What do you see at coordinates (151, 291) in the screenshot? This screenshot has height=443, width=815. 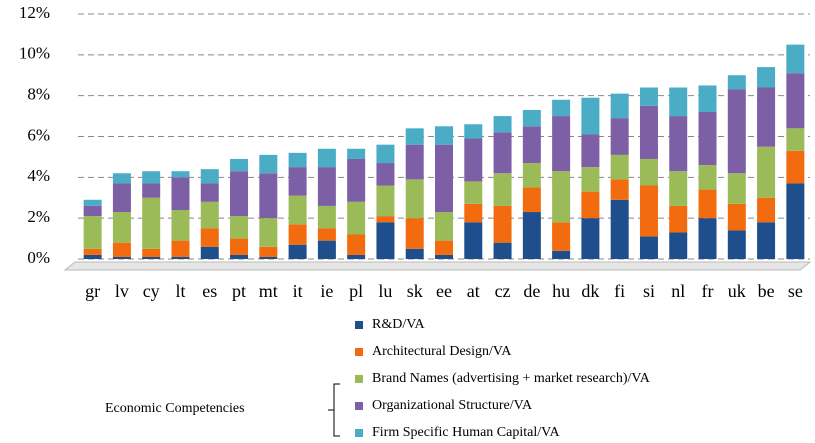 I see `x-tick-label: cy` at bounding box center [151, 291].